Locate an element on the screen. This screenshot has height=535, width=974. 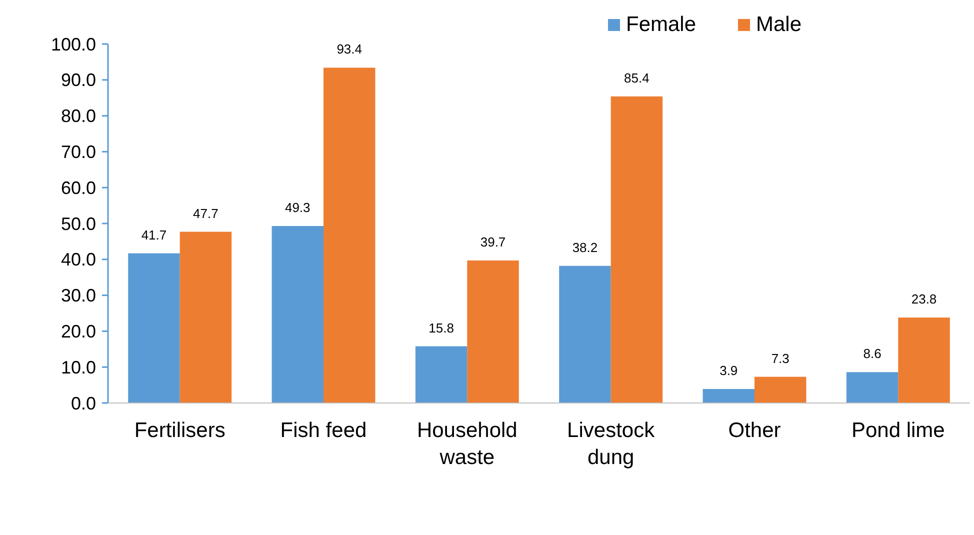
y-tick-label: 80.0 is located at coordinates (78, 116).